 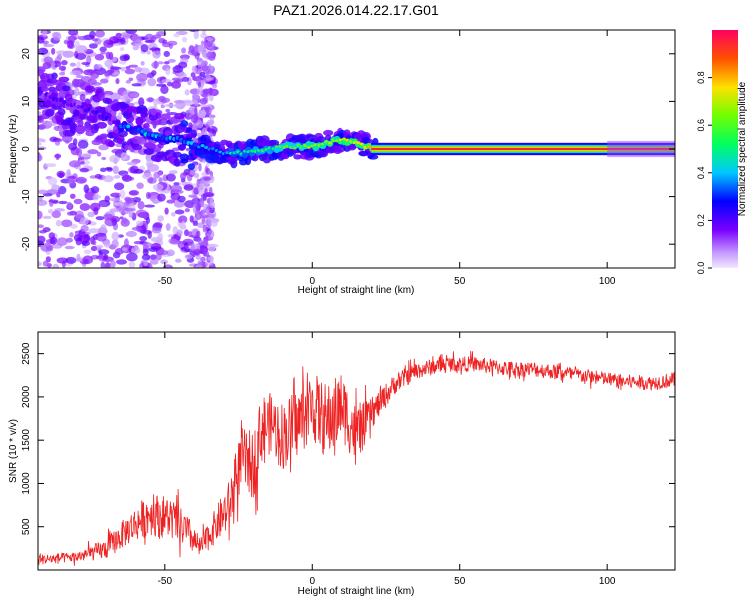 What do you see at coordinates (701, 220) in the screenshot?
I see `colorbar-tick-label: 0.2` at bounding box center [701, 220].